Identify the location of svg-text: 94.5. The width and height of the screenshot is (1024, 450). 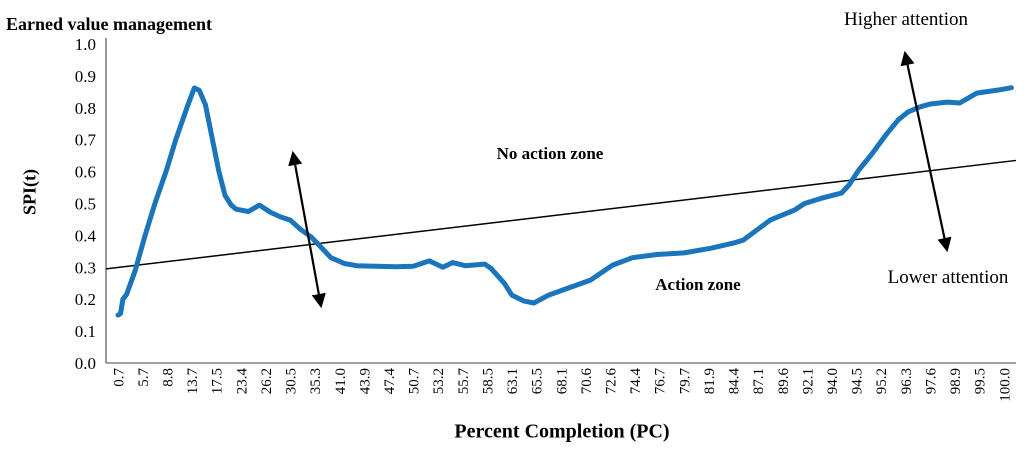
(858, 381).